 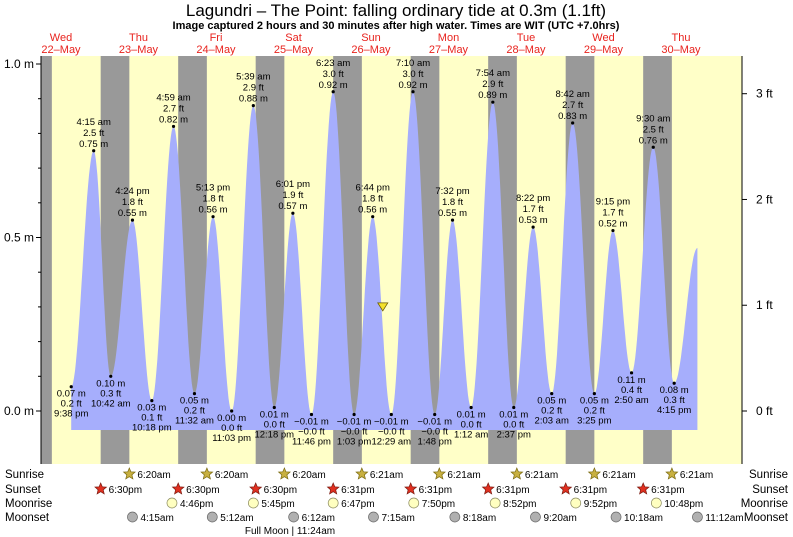 What do you see at coordinates (371, 50) in the screenshot?
I see `date-label: 26–May` at bounding box center [371, 50].